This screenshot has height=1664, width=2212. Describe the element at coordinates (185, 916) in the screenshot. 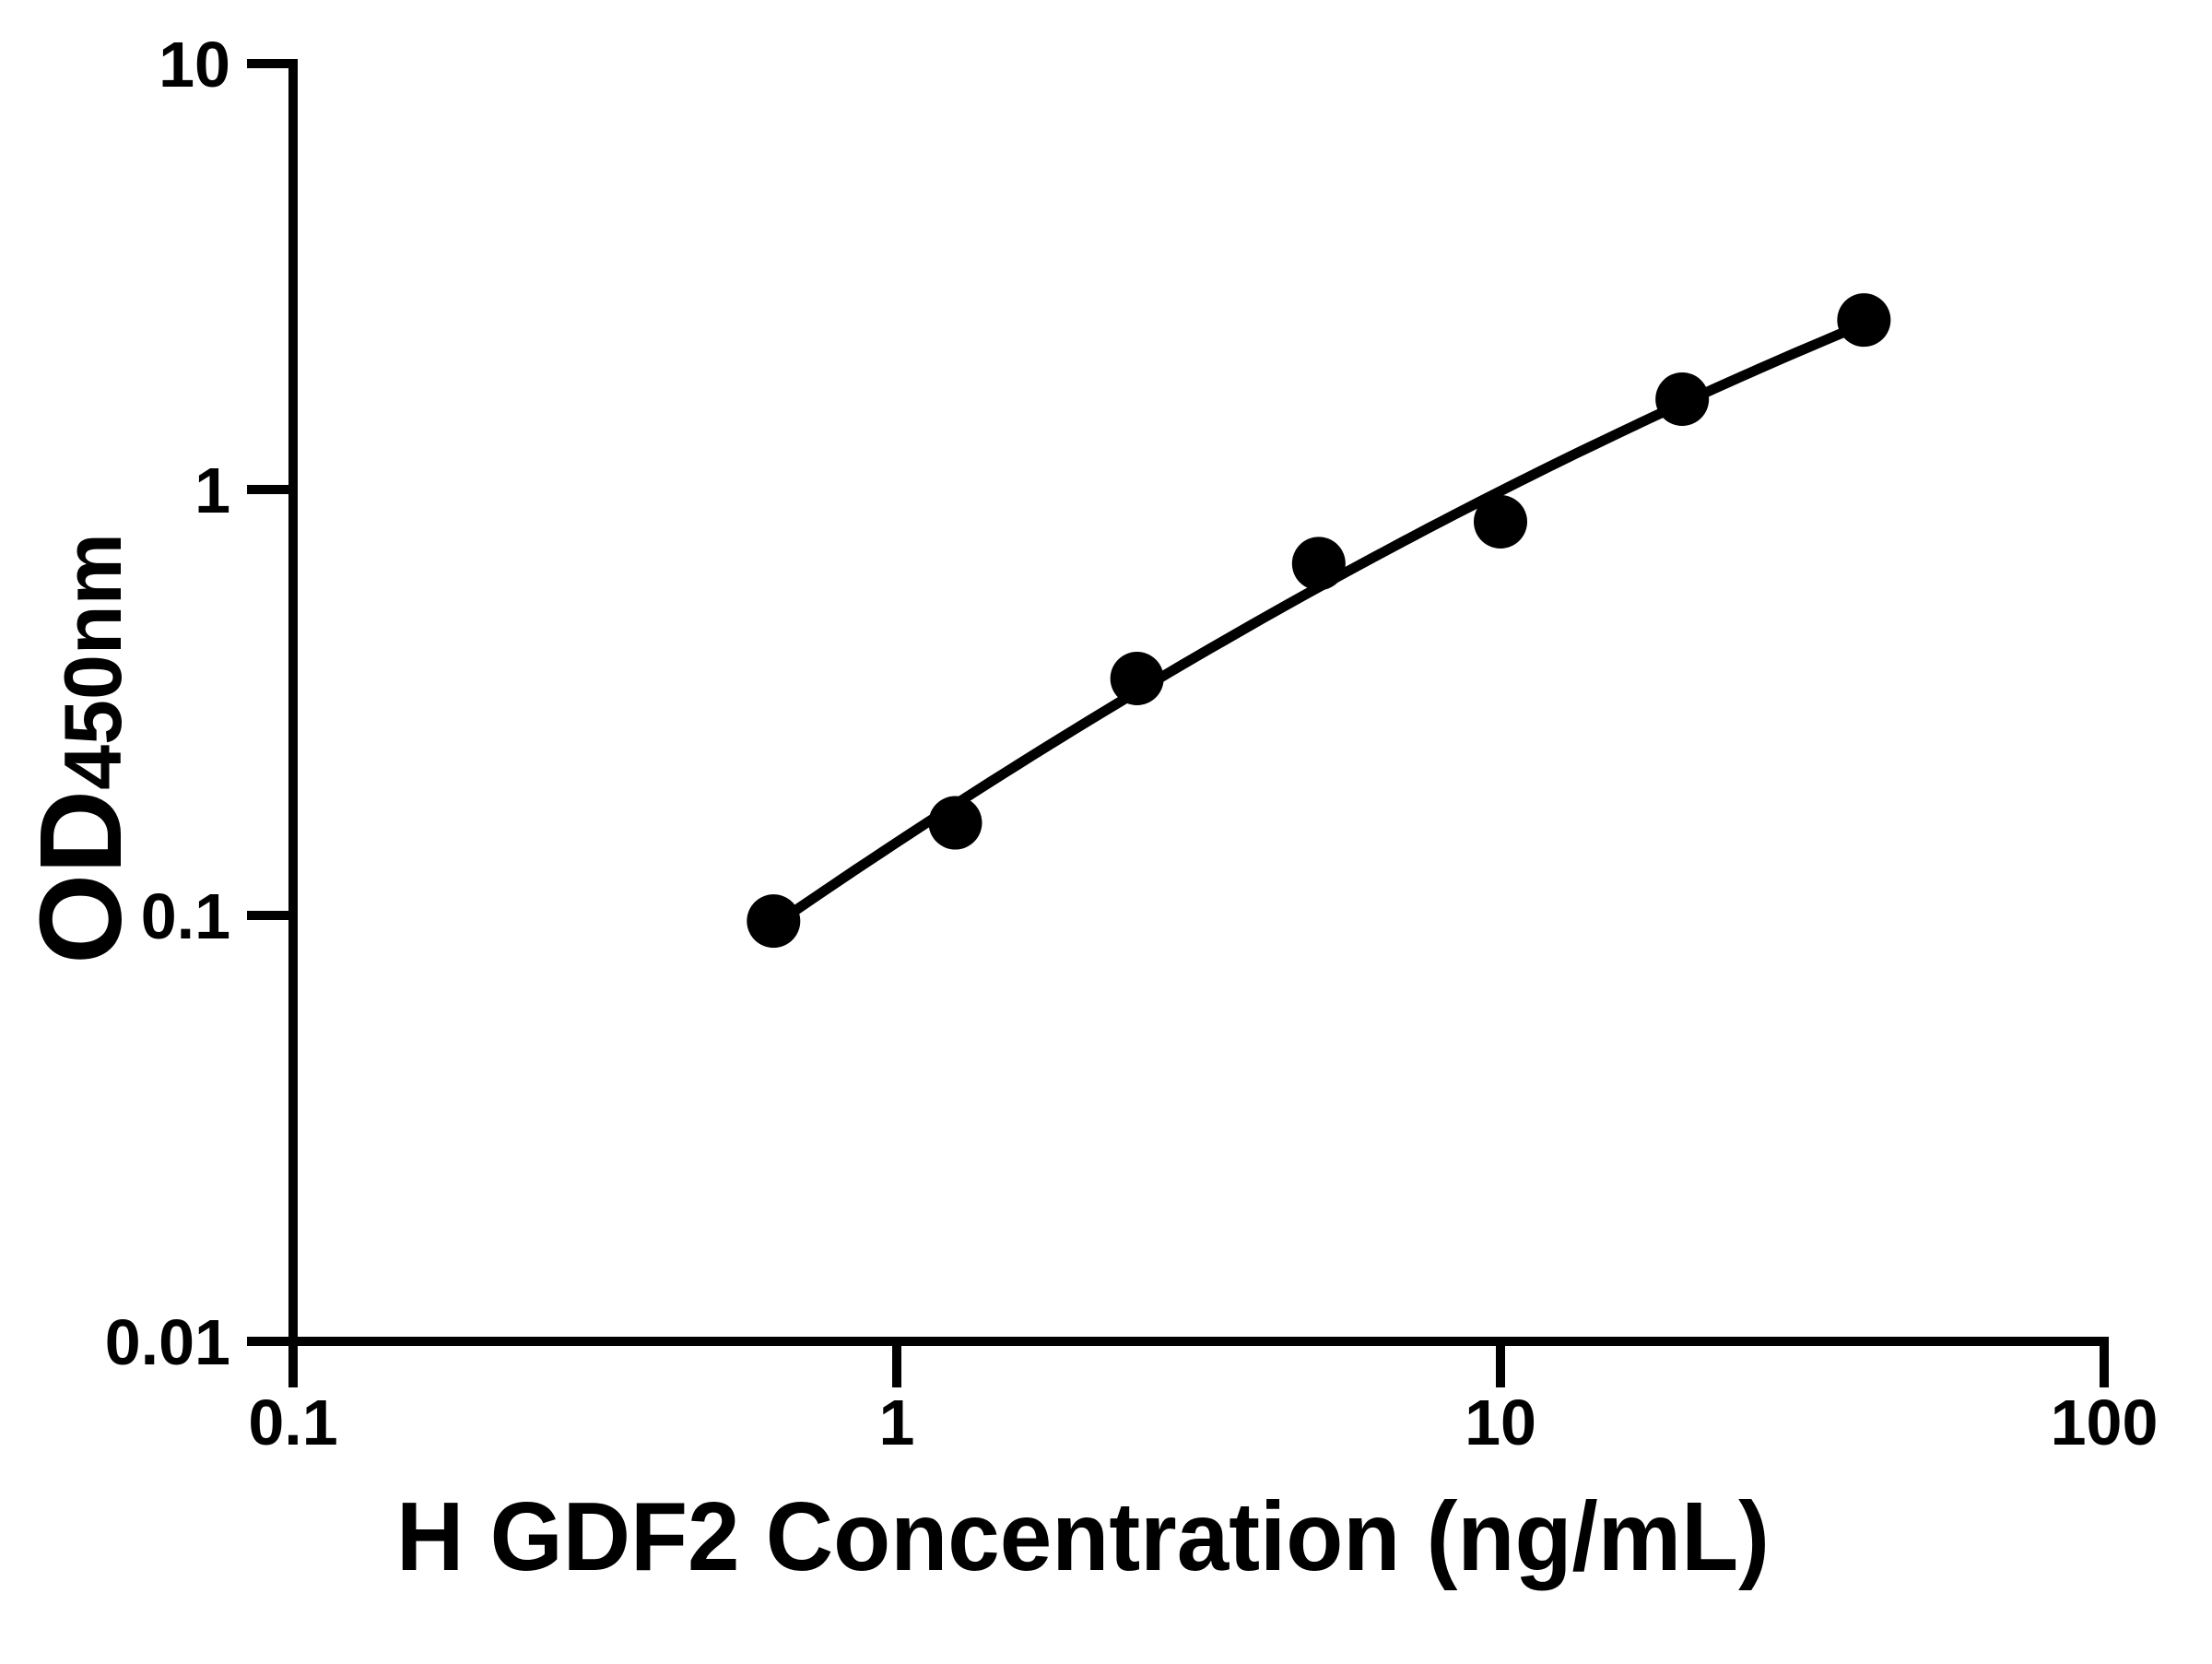

I see `y-tick-label: 0.1` at that location.